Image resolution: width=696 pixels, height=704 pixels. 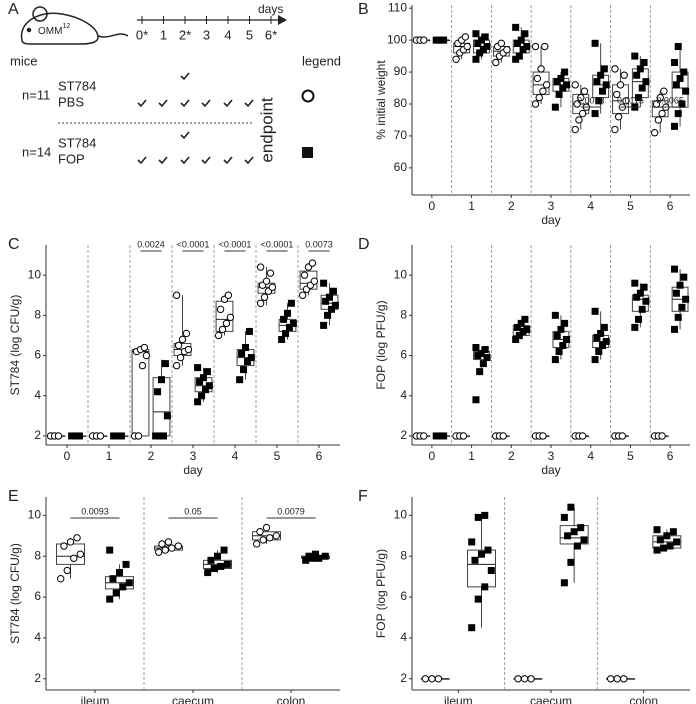 I want to click on p-value: 0.0073, so click(x=319, y=244).